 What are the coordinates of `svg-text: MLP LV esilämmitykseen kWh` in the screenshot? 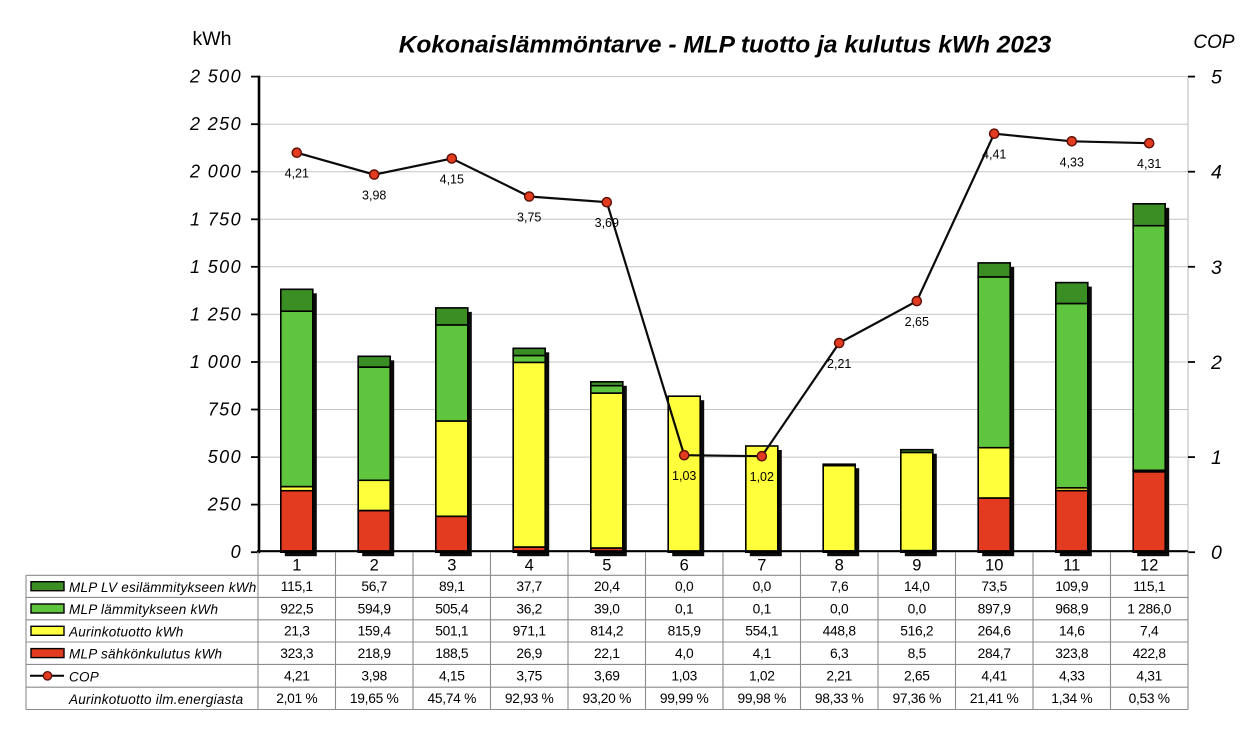 It's located at (163, 587).